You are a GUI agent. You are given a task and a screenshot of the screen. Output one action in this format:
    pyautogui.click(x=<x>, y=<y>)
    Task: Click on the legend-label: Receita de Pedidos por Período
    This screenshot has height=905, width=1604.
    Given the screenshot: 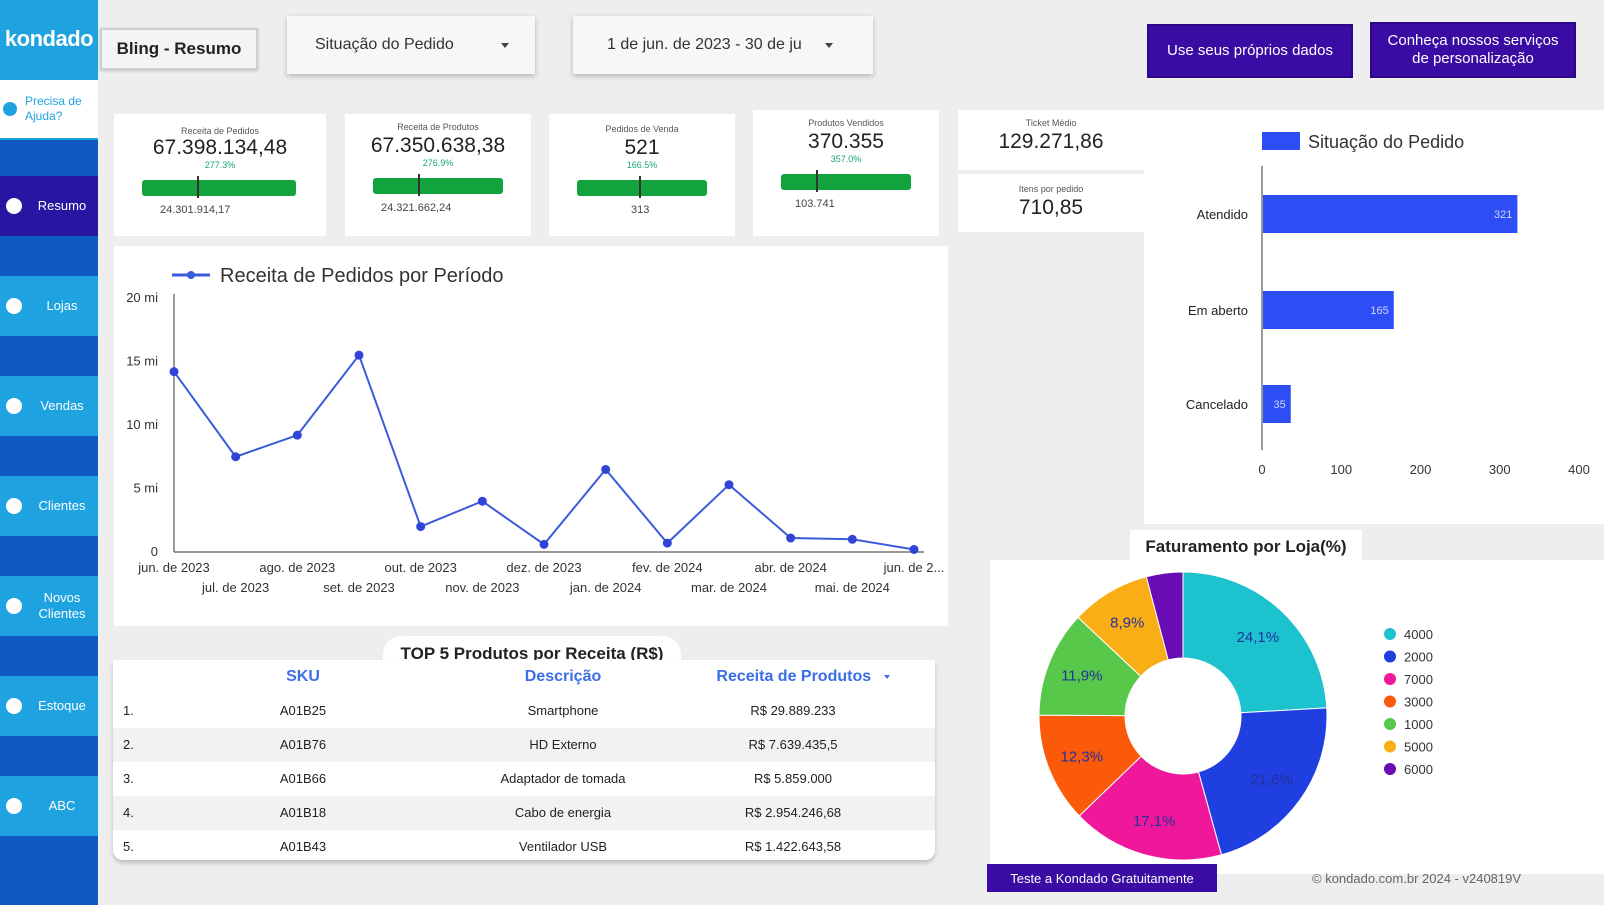 What is the action you would take?
    pyautogui.click(x=362, y=276)
    